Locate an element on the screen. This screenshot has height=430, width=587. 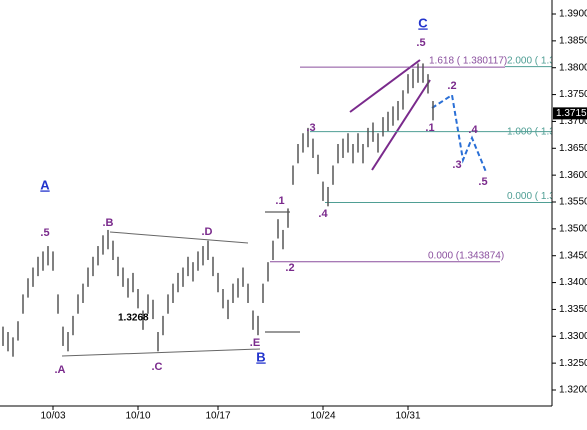
x-tick-label: 10/10 is located at coordinates (137, 416).